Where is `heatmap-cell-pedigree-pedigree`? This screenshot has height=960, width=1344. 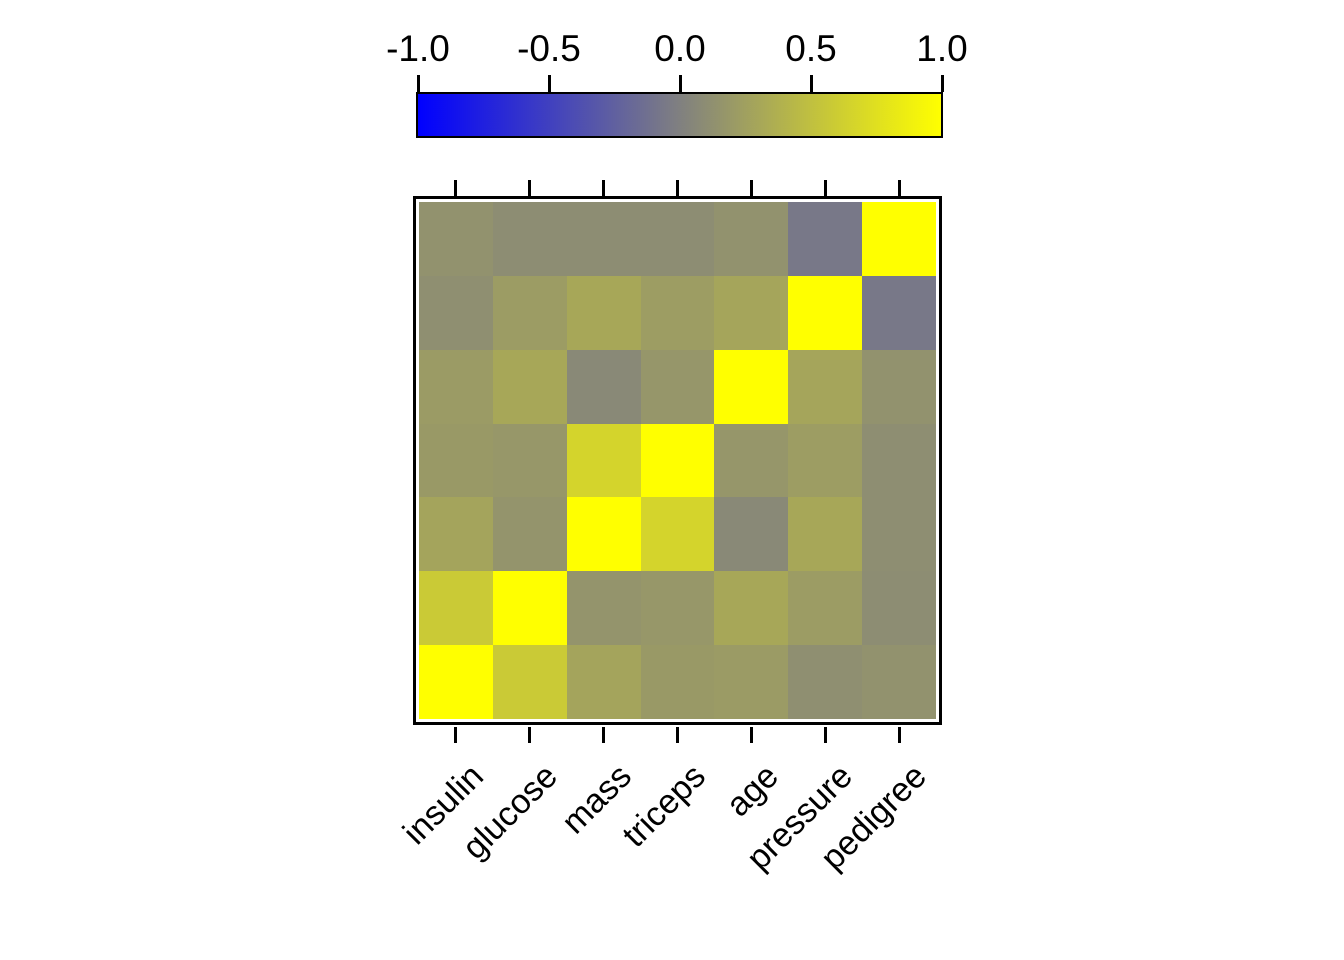
heatmap-cell-pedigree-pedigree is located at coordinates (899, 239).